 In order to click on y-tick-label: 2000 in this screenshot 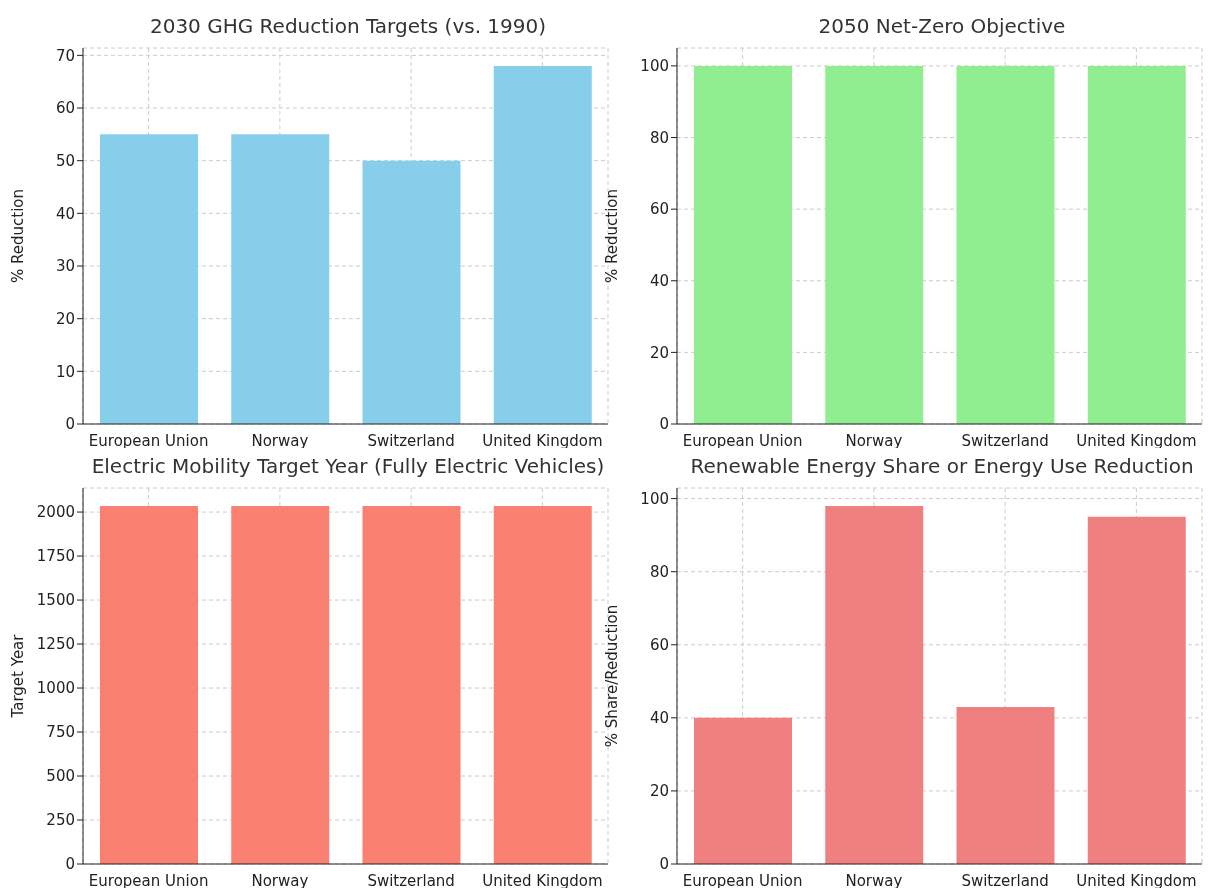, I will do `click(55, 512)`.